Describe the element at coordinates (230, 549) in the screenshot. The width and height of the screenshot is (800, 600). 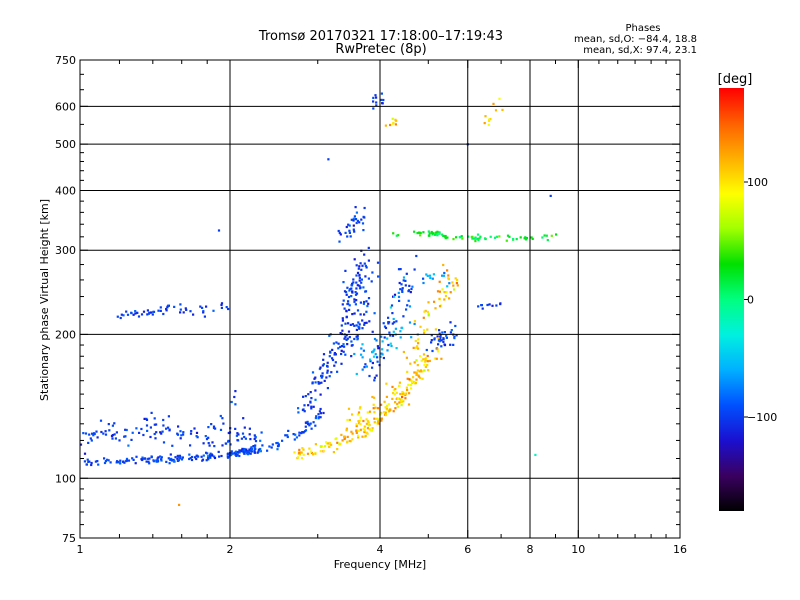
I see `x-tick-label: 2` at that location.